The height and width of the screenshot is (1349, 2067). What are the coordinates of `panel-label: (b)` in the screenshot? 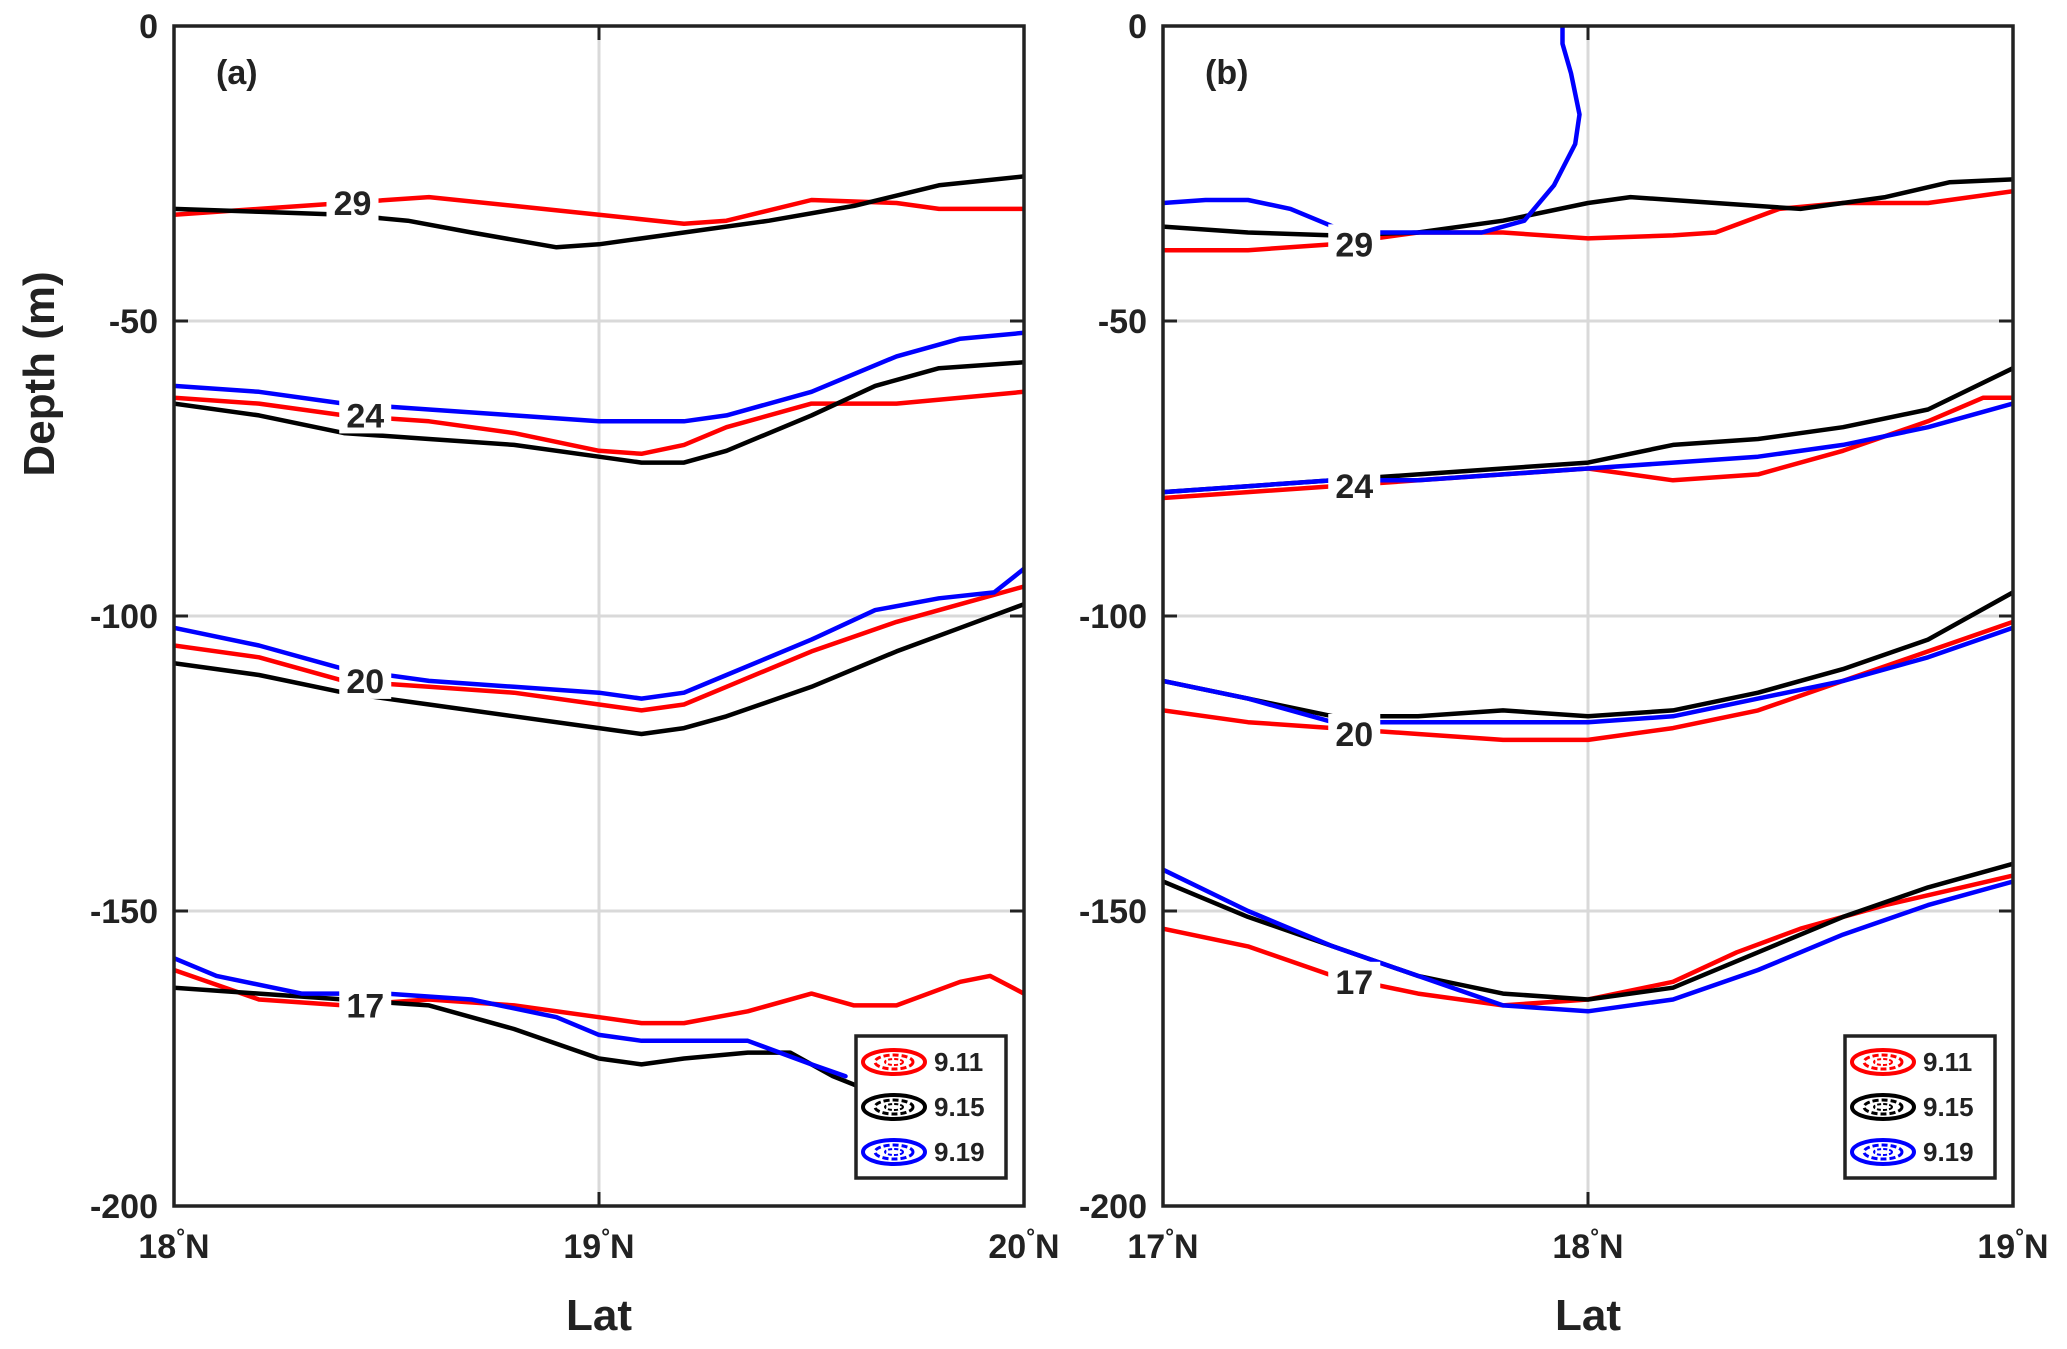 It's located at (1226, 73).